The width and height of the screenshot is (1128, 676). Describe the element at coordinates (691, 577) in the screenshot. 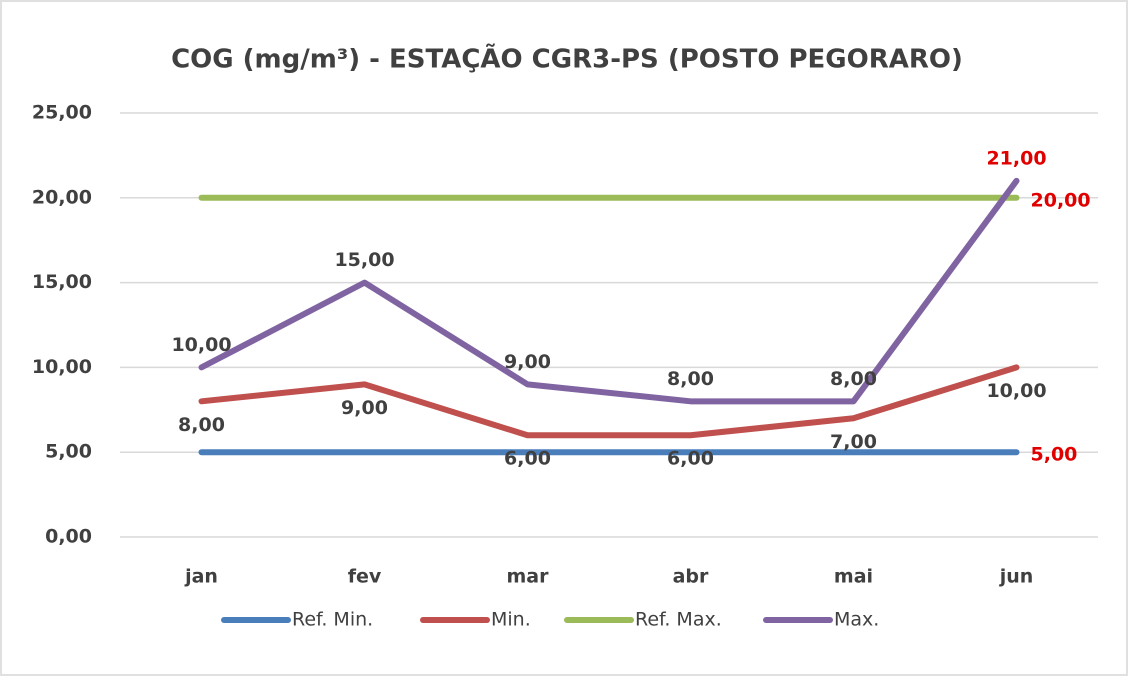

I see `x-tick-label: abr` at that location.